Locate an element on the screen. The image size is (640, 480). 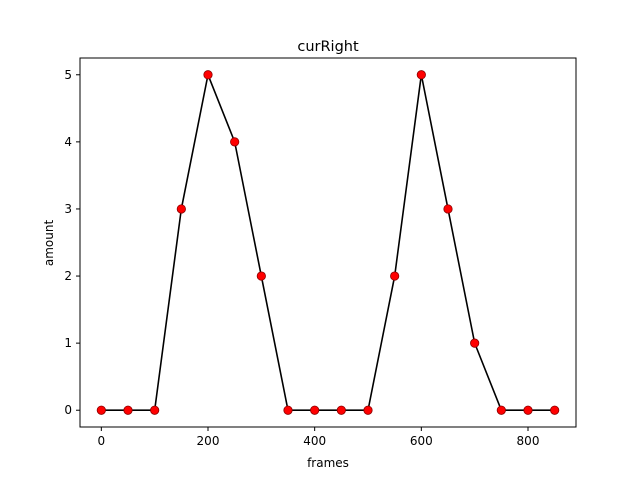
x-tick-label: 600 is located at coordinates (421, 441).